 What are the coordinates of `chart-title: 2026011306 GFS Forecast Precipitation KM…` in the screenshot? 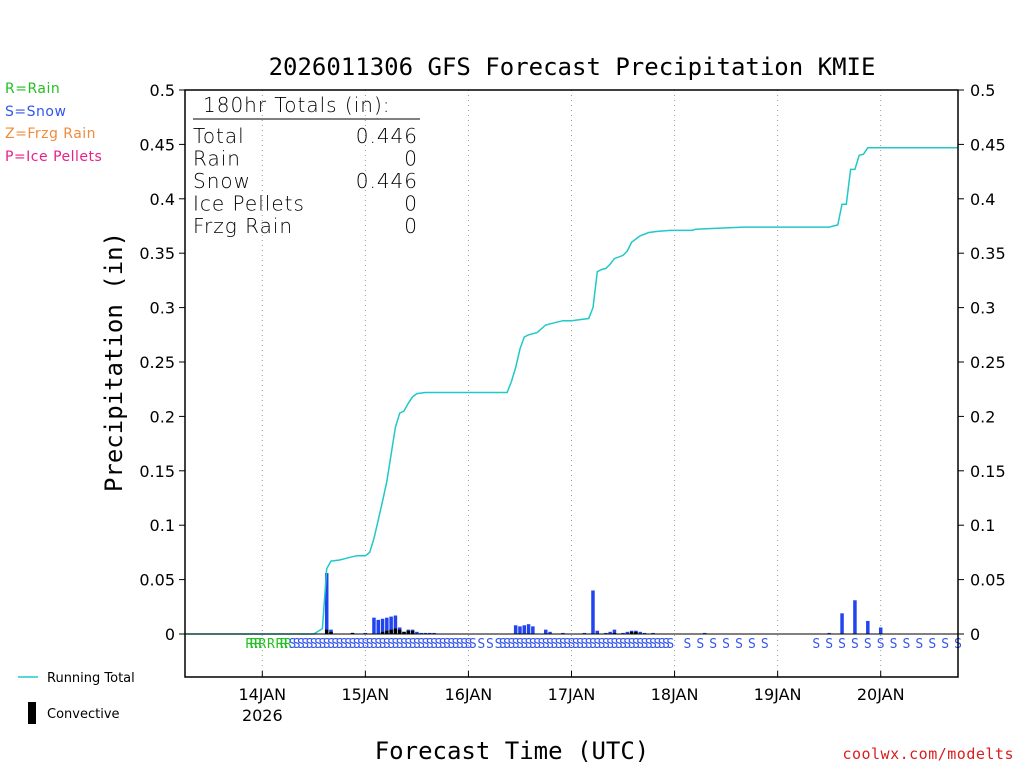 It's located at (572, 67).